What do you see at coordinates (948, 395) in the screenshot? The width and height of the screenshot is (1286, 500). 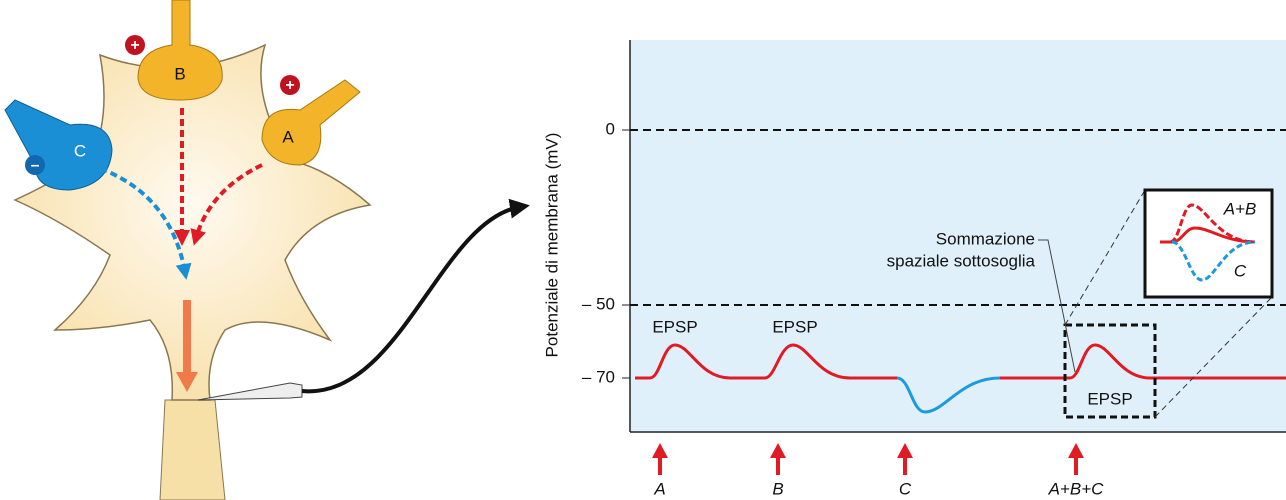 I see `trace-blue` at bounding box center [948, 395].